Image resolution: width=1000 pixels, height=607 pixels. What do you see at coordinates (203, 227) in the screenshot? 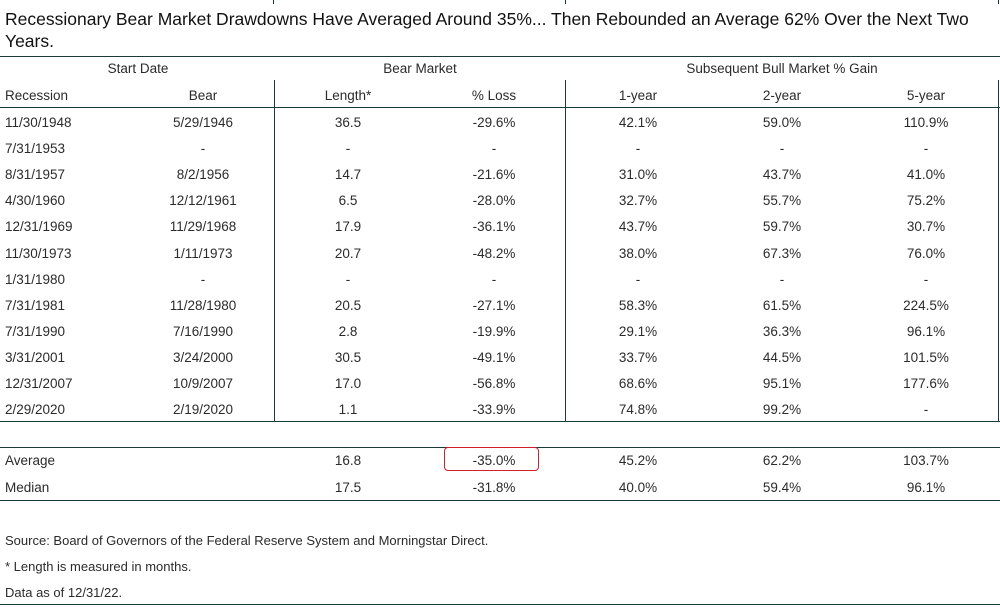
I see `table-row-bear-cell: 11/29/1968` at bounding box center [203, 227].